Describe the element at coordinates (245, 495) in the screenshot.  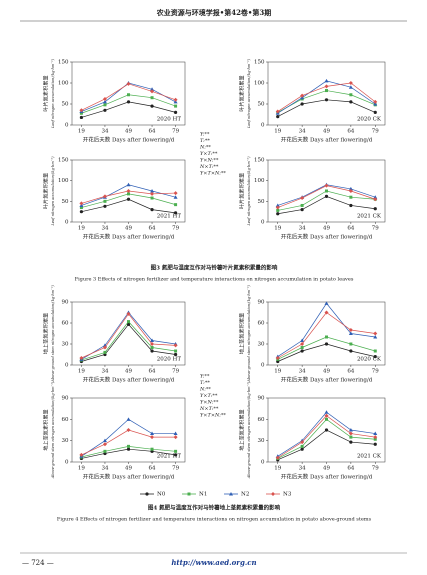
I see `legend-label: N2` at that location.